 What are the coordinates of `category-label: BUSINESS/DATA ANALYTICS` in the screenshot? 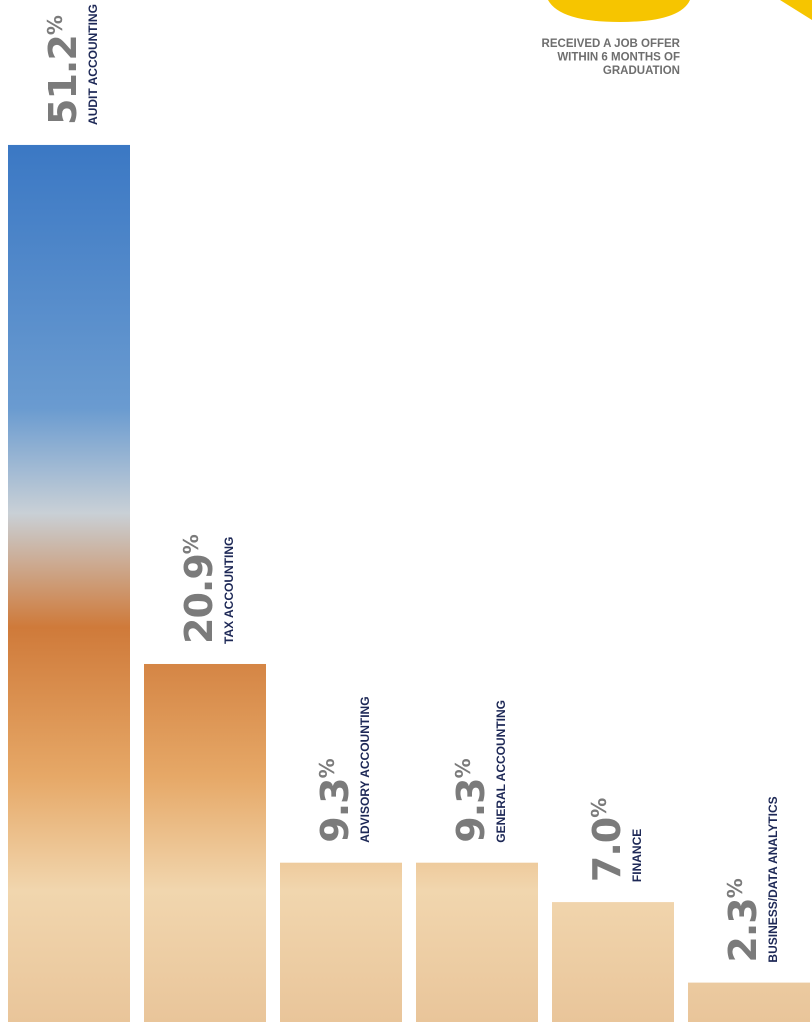 It's located at (773, 879).